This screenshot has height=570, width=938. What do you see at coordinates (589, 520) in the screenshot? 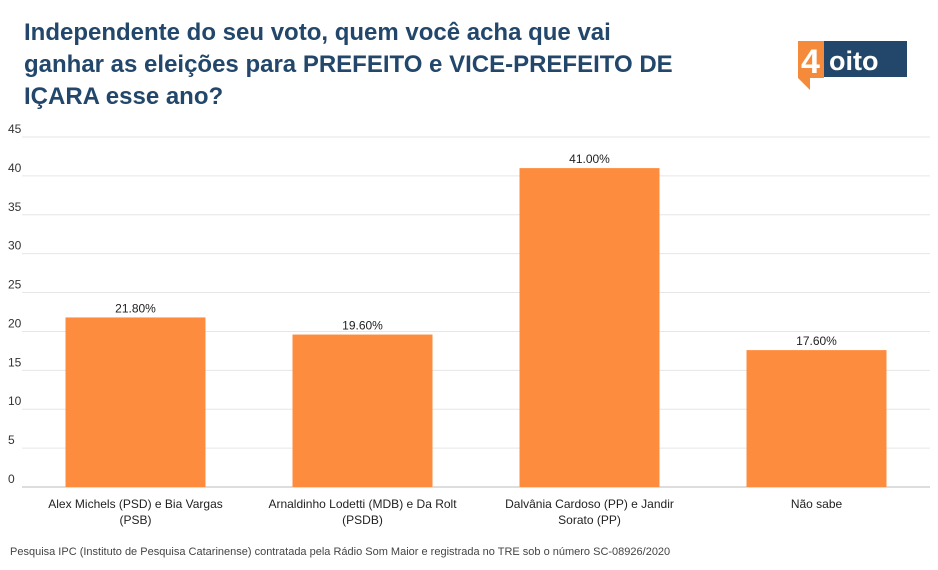
I see `x-category-label: Sorato (PP)` at bounding box center [589, 520].